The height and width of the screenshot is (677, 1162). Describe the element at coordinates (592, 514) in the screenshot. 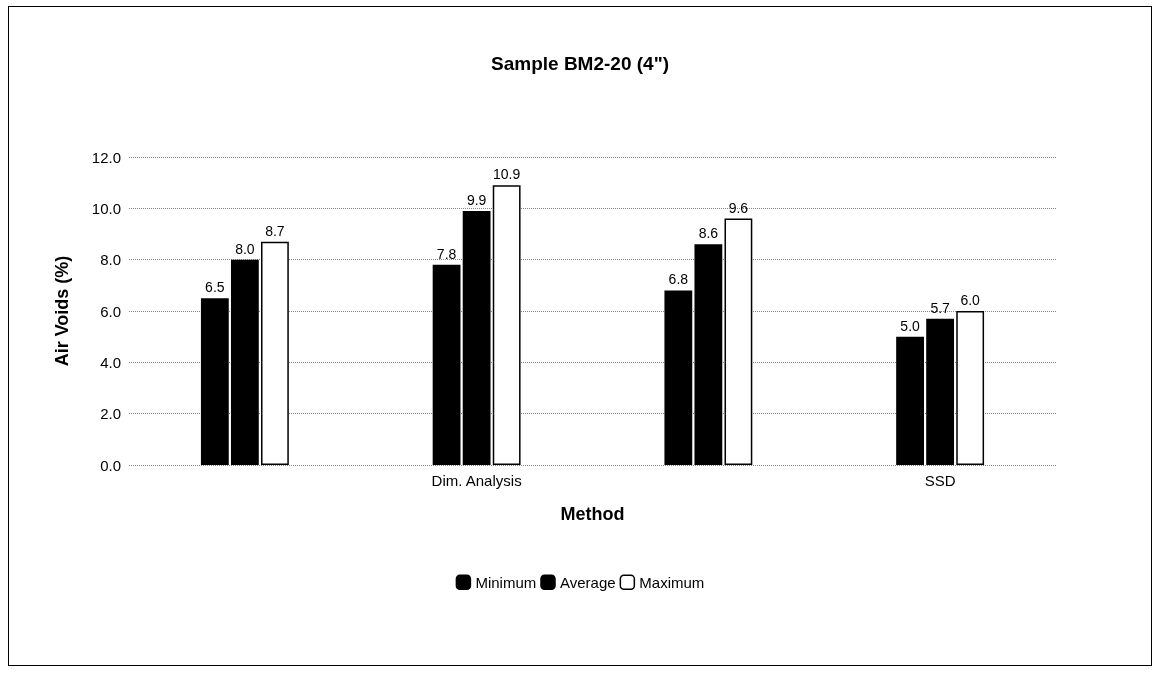

I see `x-axis-title: Method` at that location.